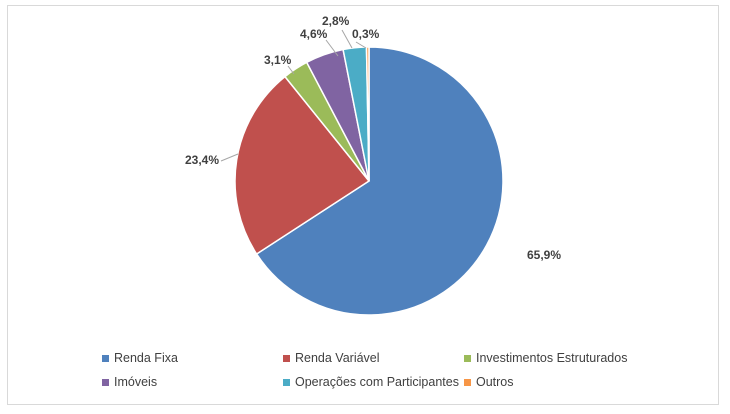 This screenshot has height=414, width=730. I want to click on legend-item-outros: Outros, so click(489, 382).